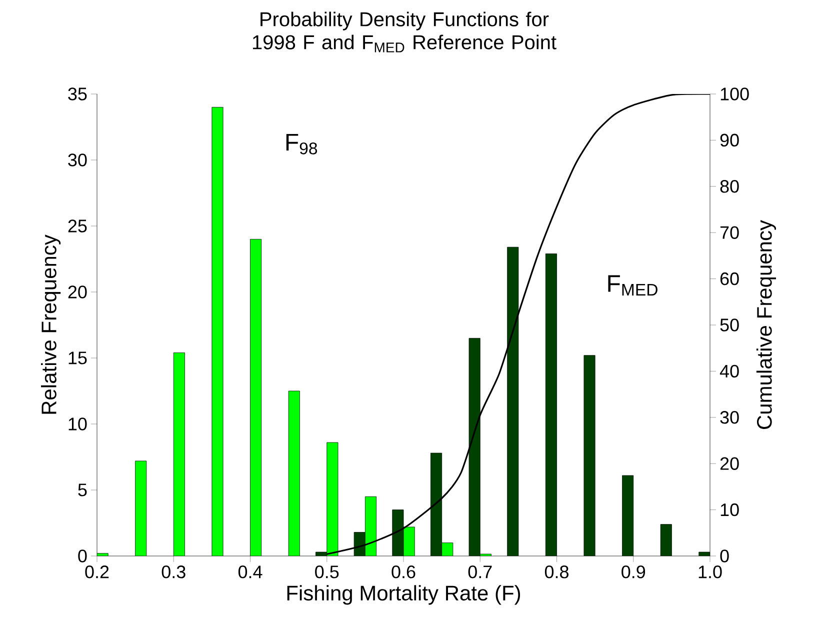  What do you see at coordinates (404, 572) in the screenshot?
I see `x-tick-label: 0.6` at bounding box center [404, 572].